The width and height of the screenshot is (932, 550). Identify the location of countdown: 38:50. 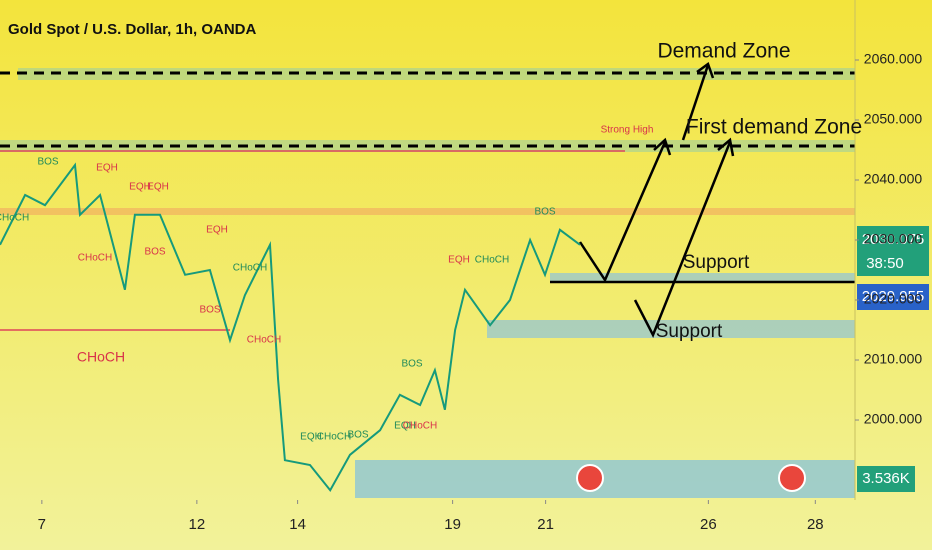
(885, 263).